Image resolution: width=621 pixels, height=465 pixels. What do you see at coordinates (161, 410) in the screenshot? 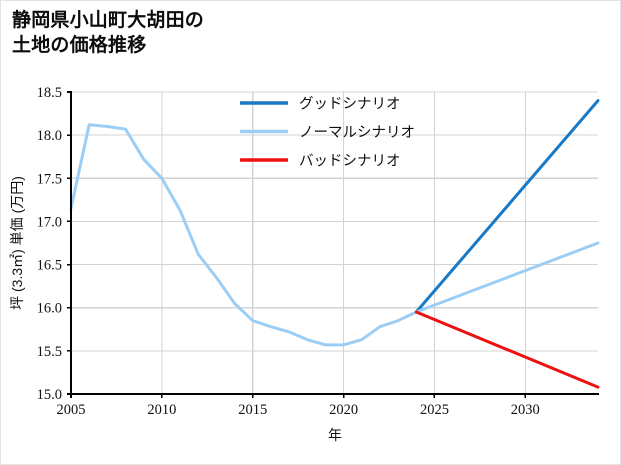
I see `x-tick-label: 2010` at bounding box center [161, 410].